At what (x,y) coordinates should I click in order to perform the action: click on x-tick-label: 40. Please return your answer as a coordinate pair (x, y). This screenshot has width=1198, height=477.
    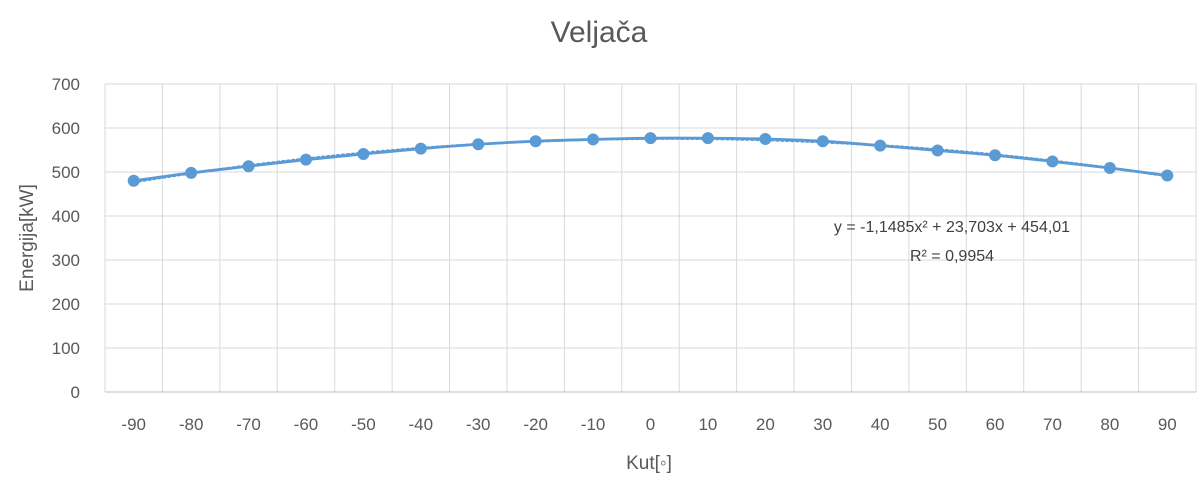
    Looking at the image, I should click on (880, 424).